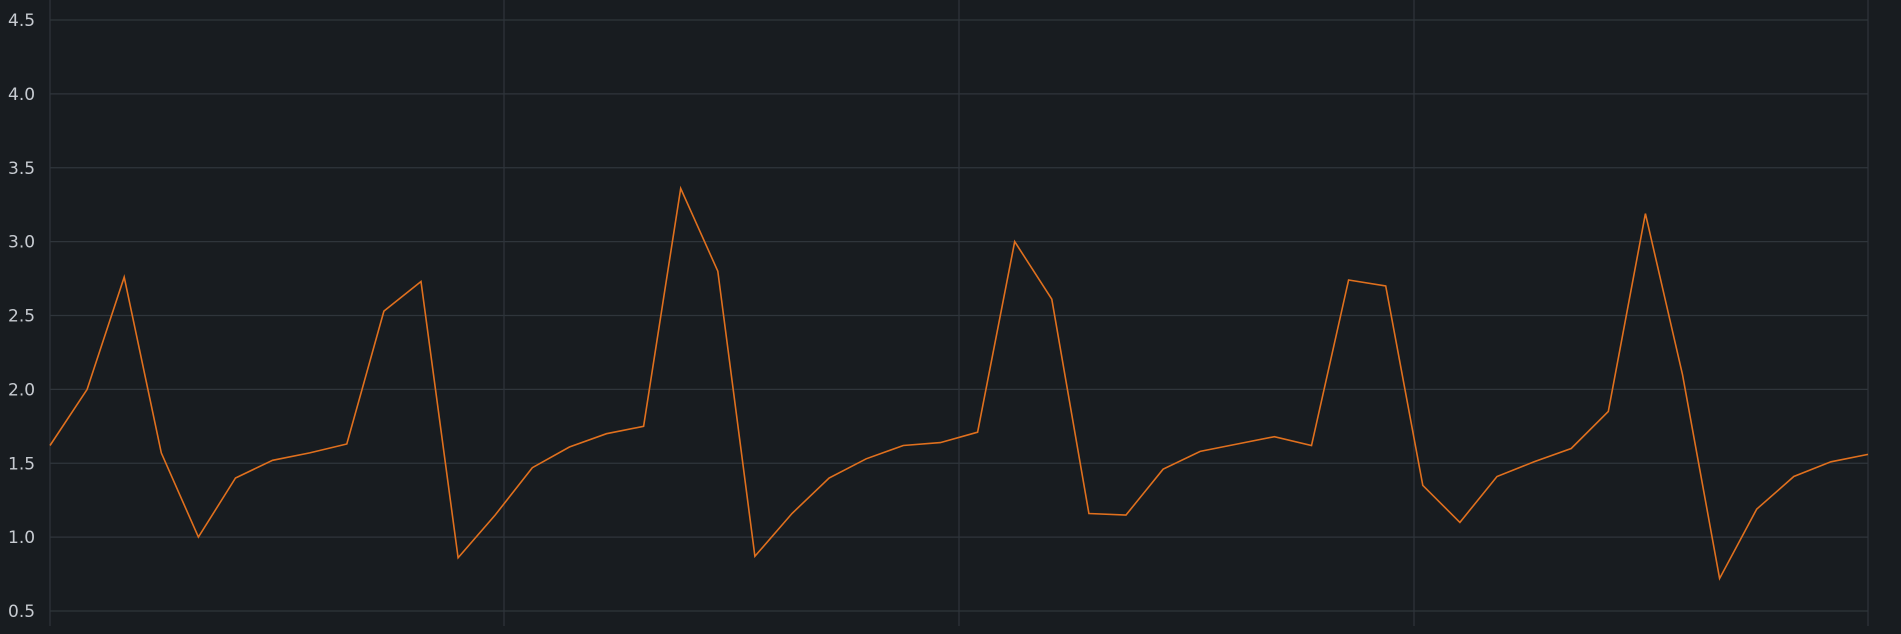 The image size is (1901, 634). I want to click on y-tick-label: 2.0, so click(21, 390).